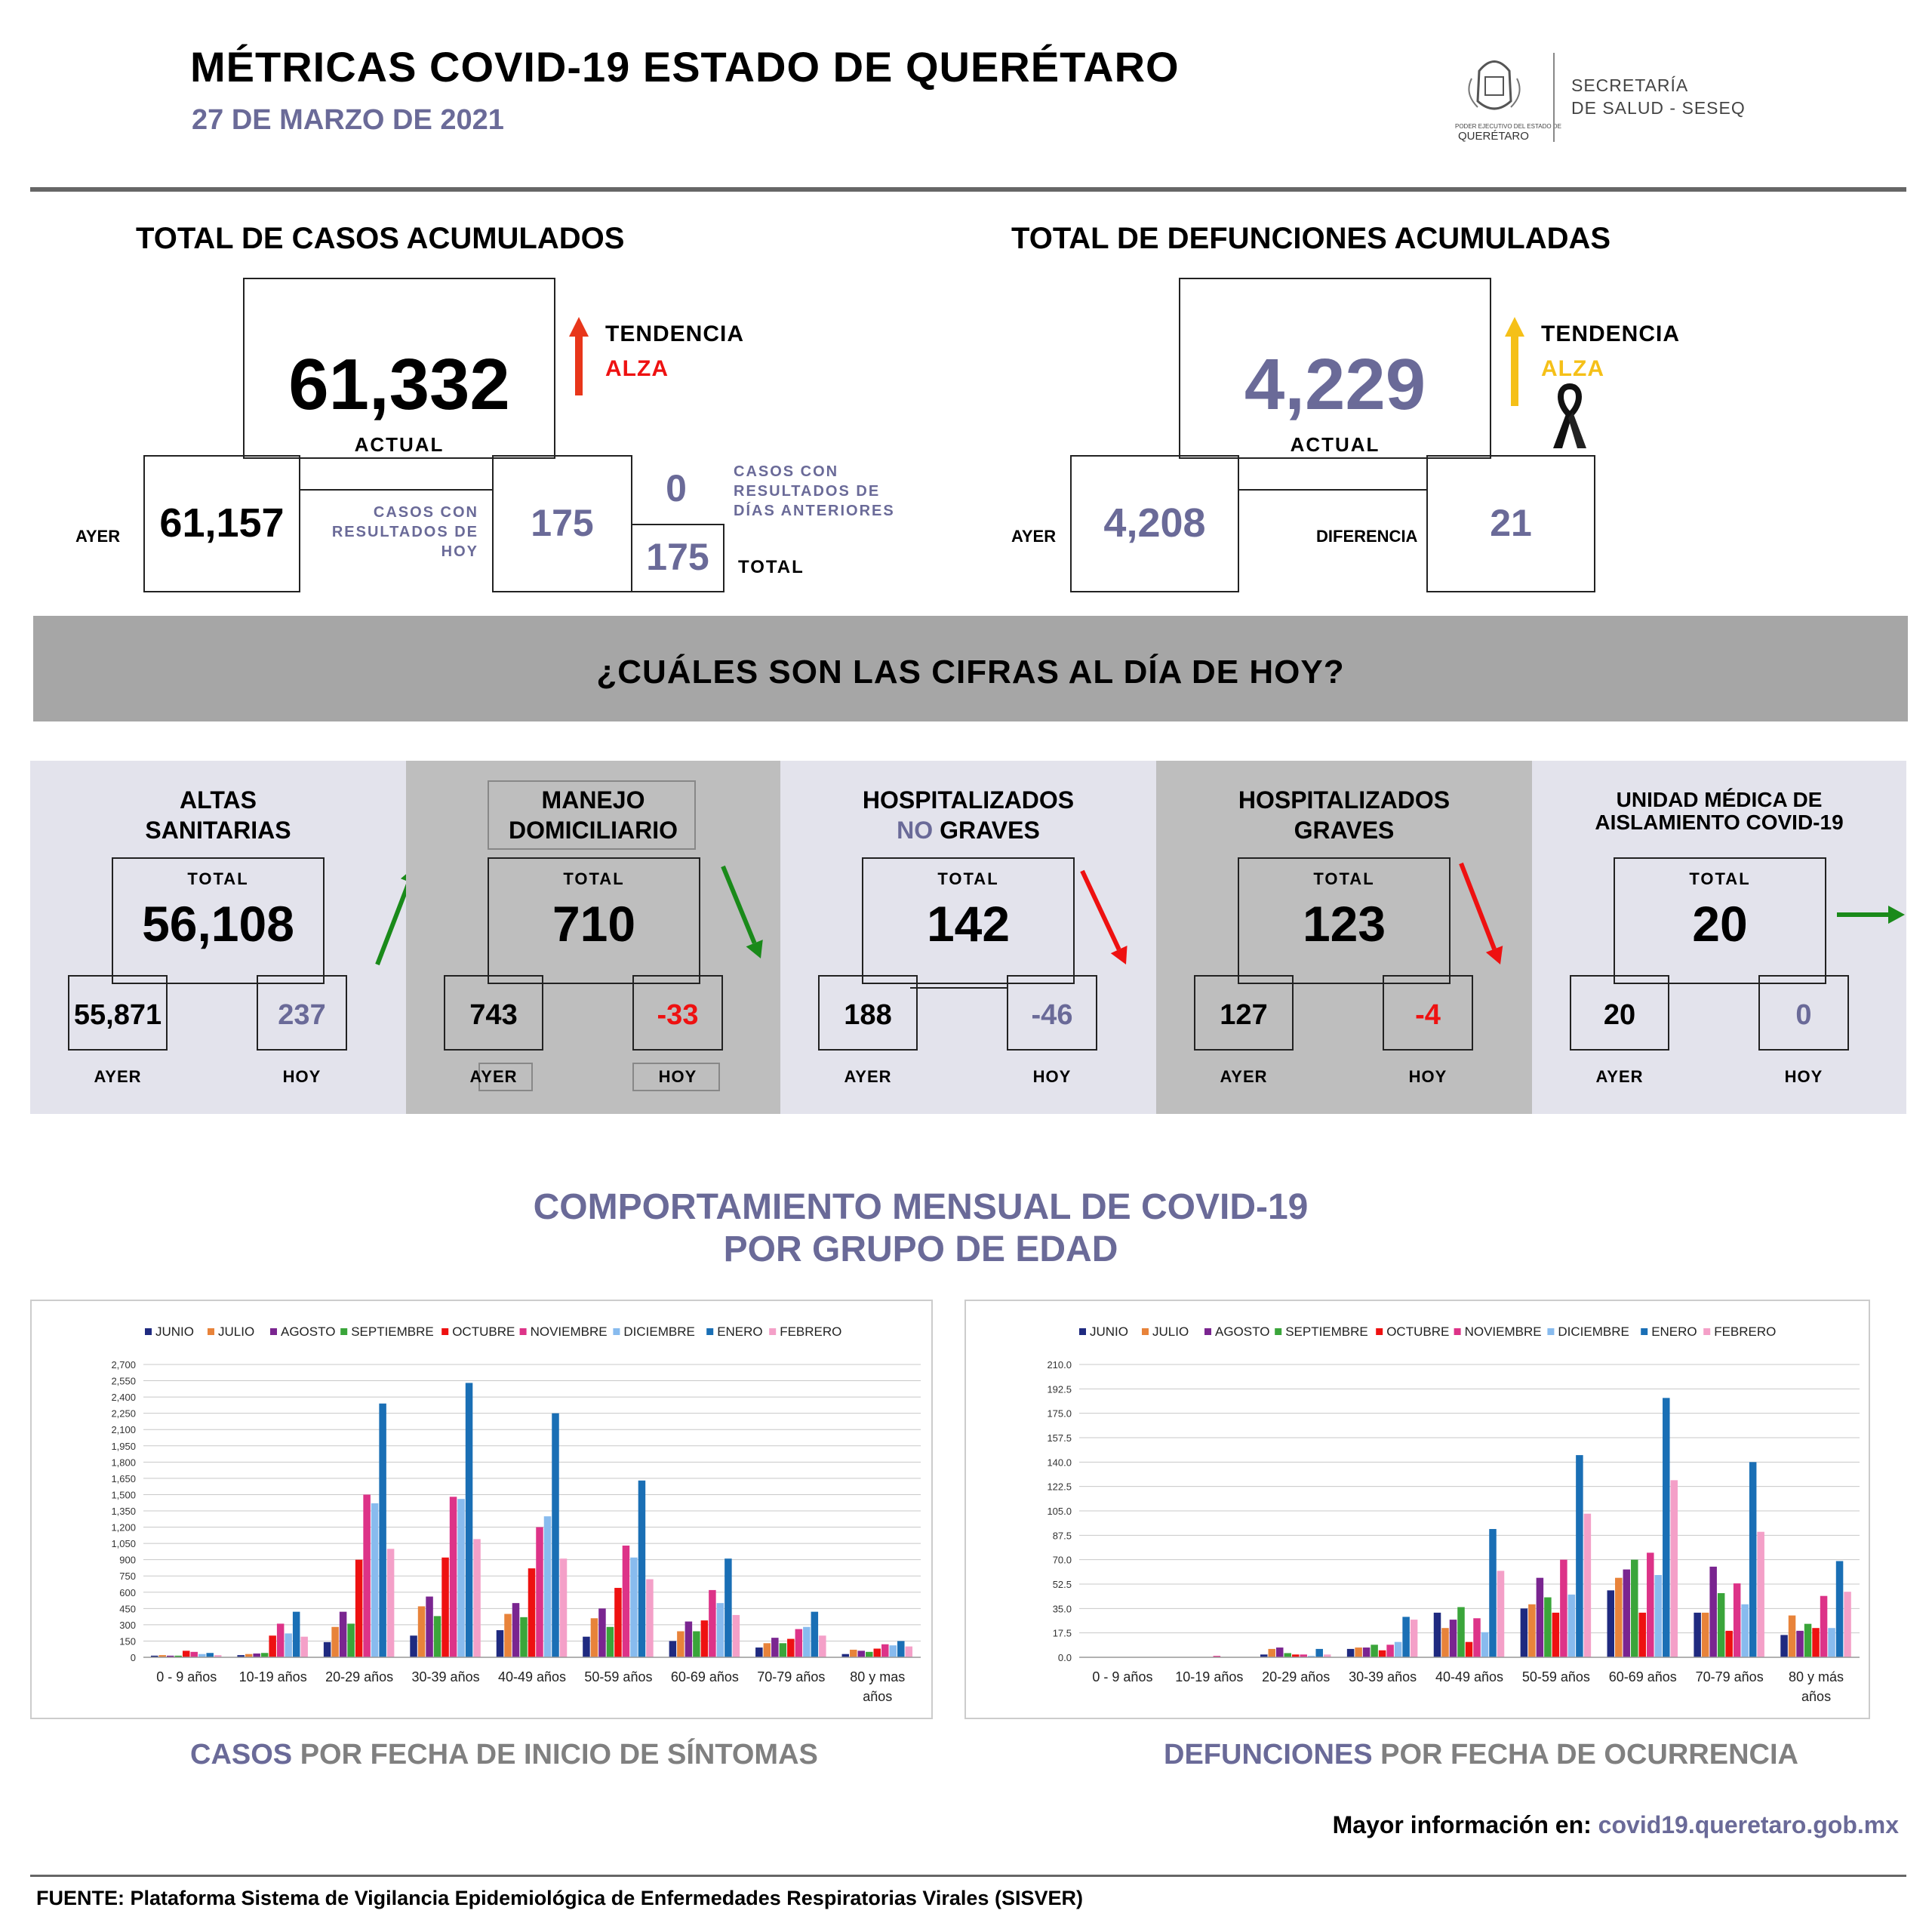 This screenshot has height=1932, width=1932. Describe the element at coordinates (1719, 799) in the screenshot. I see `panel-title-line1: UNIDAD MÉDICA DE` at that location.